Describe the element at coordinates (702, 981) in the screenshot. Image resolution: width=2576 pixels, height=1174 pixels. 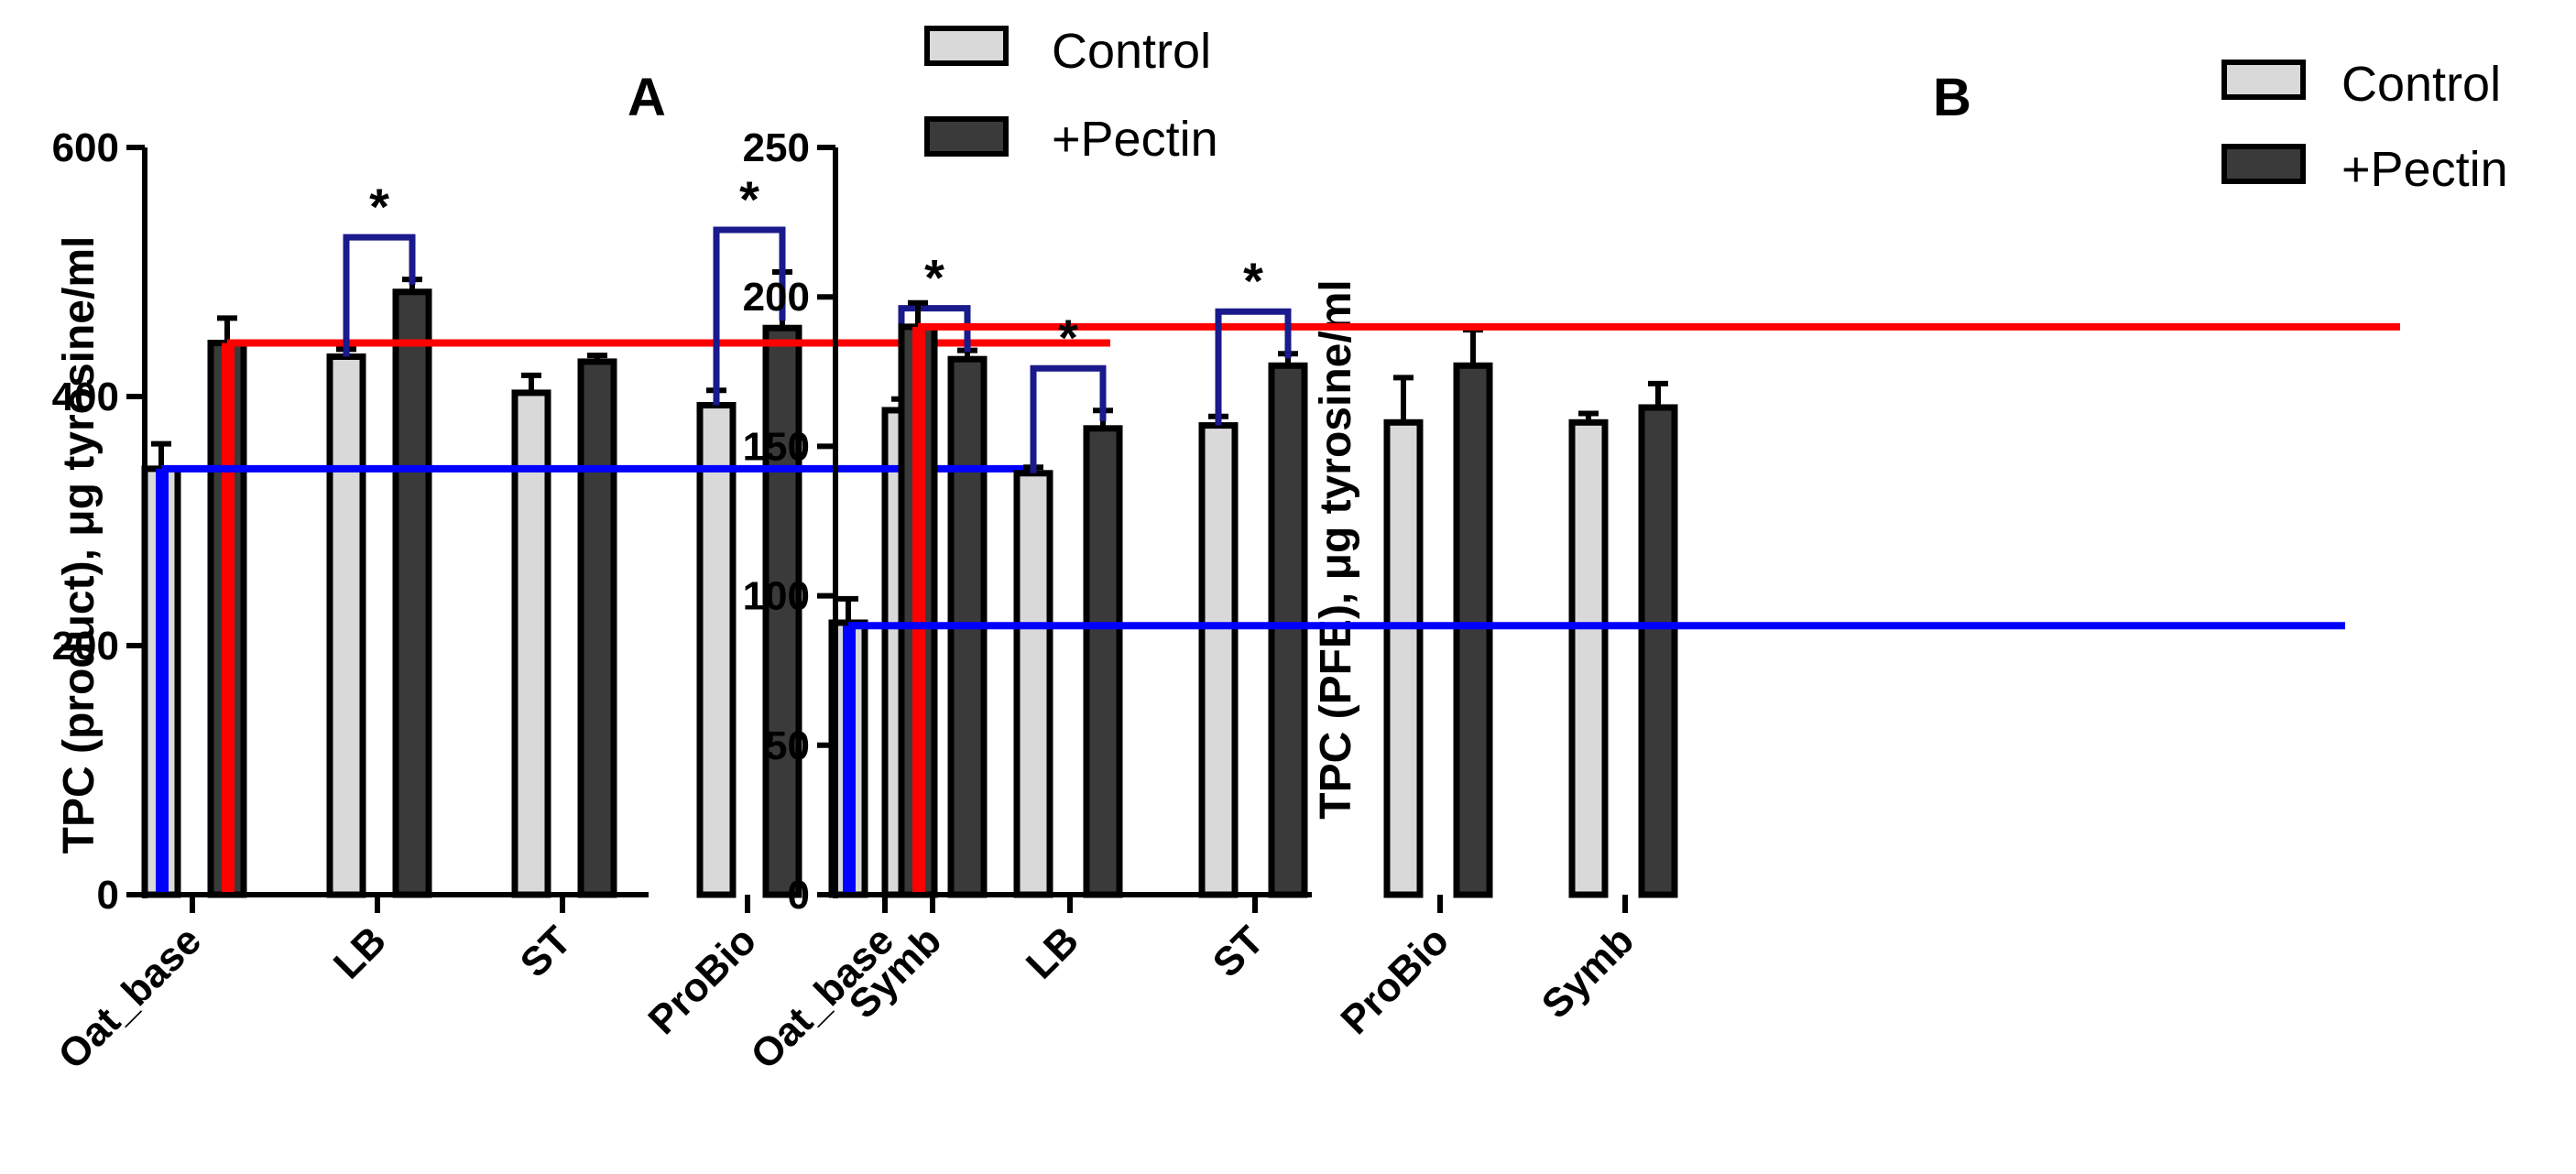
I see `panel-a-x-tick-label-probio: ProBio` at that location.